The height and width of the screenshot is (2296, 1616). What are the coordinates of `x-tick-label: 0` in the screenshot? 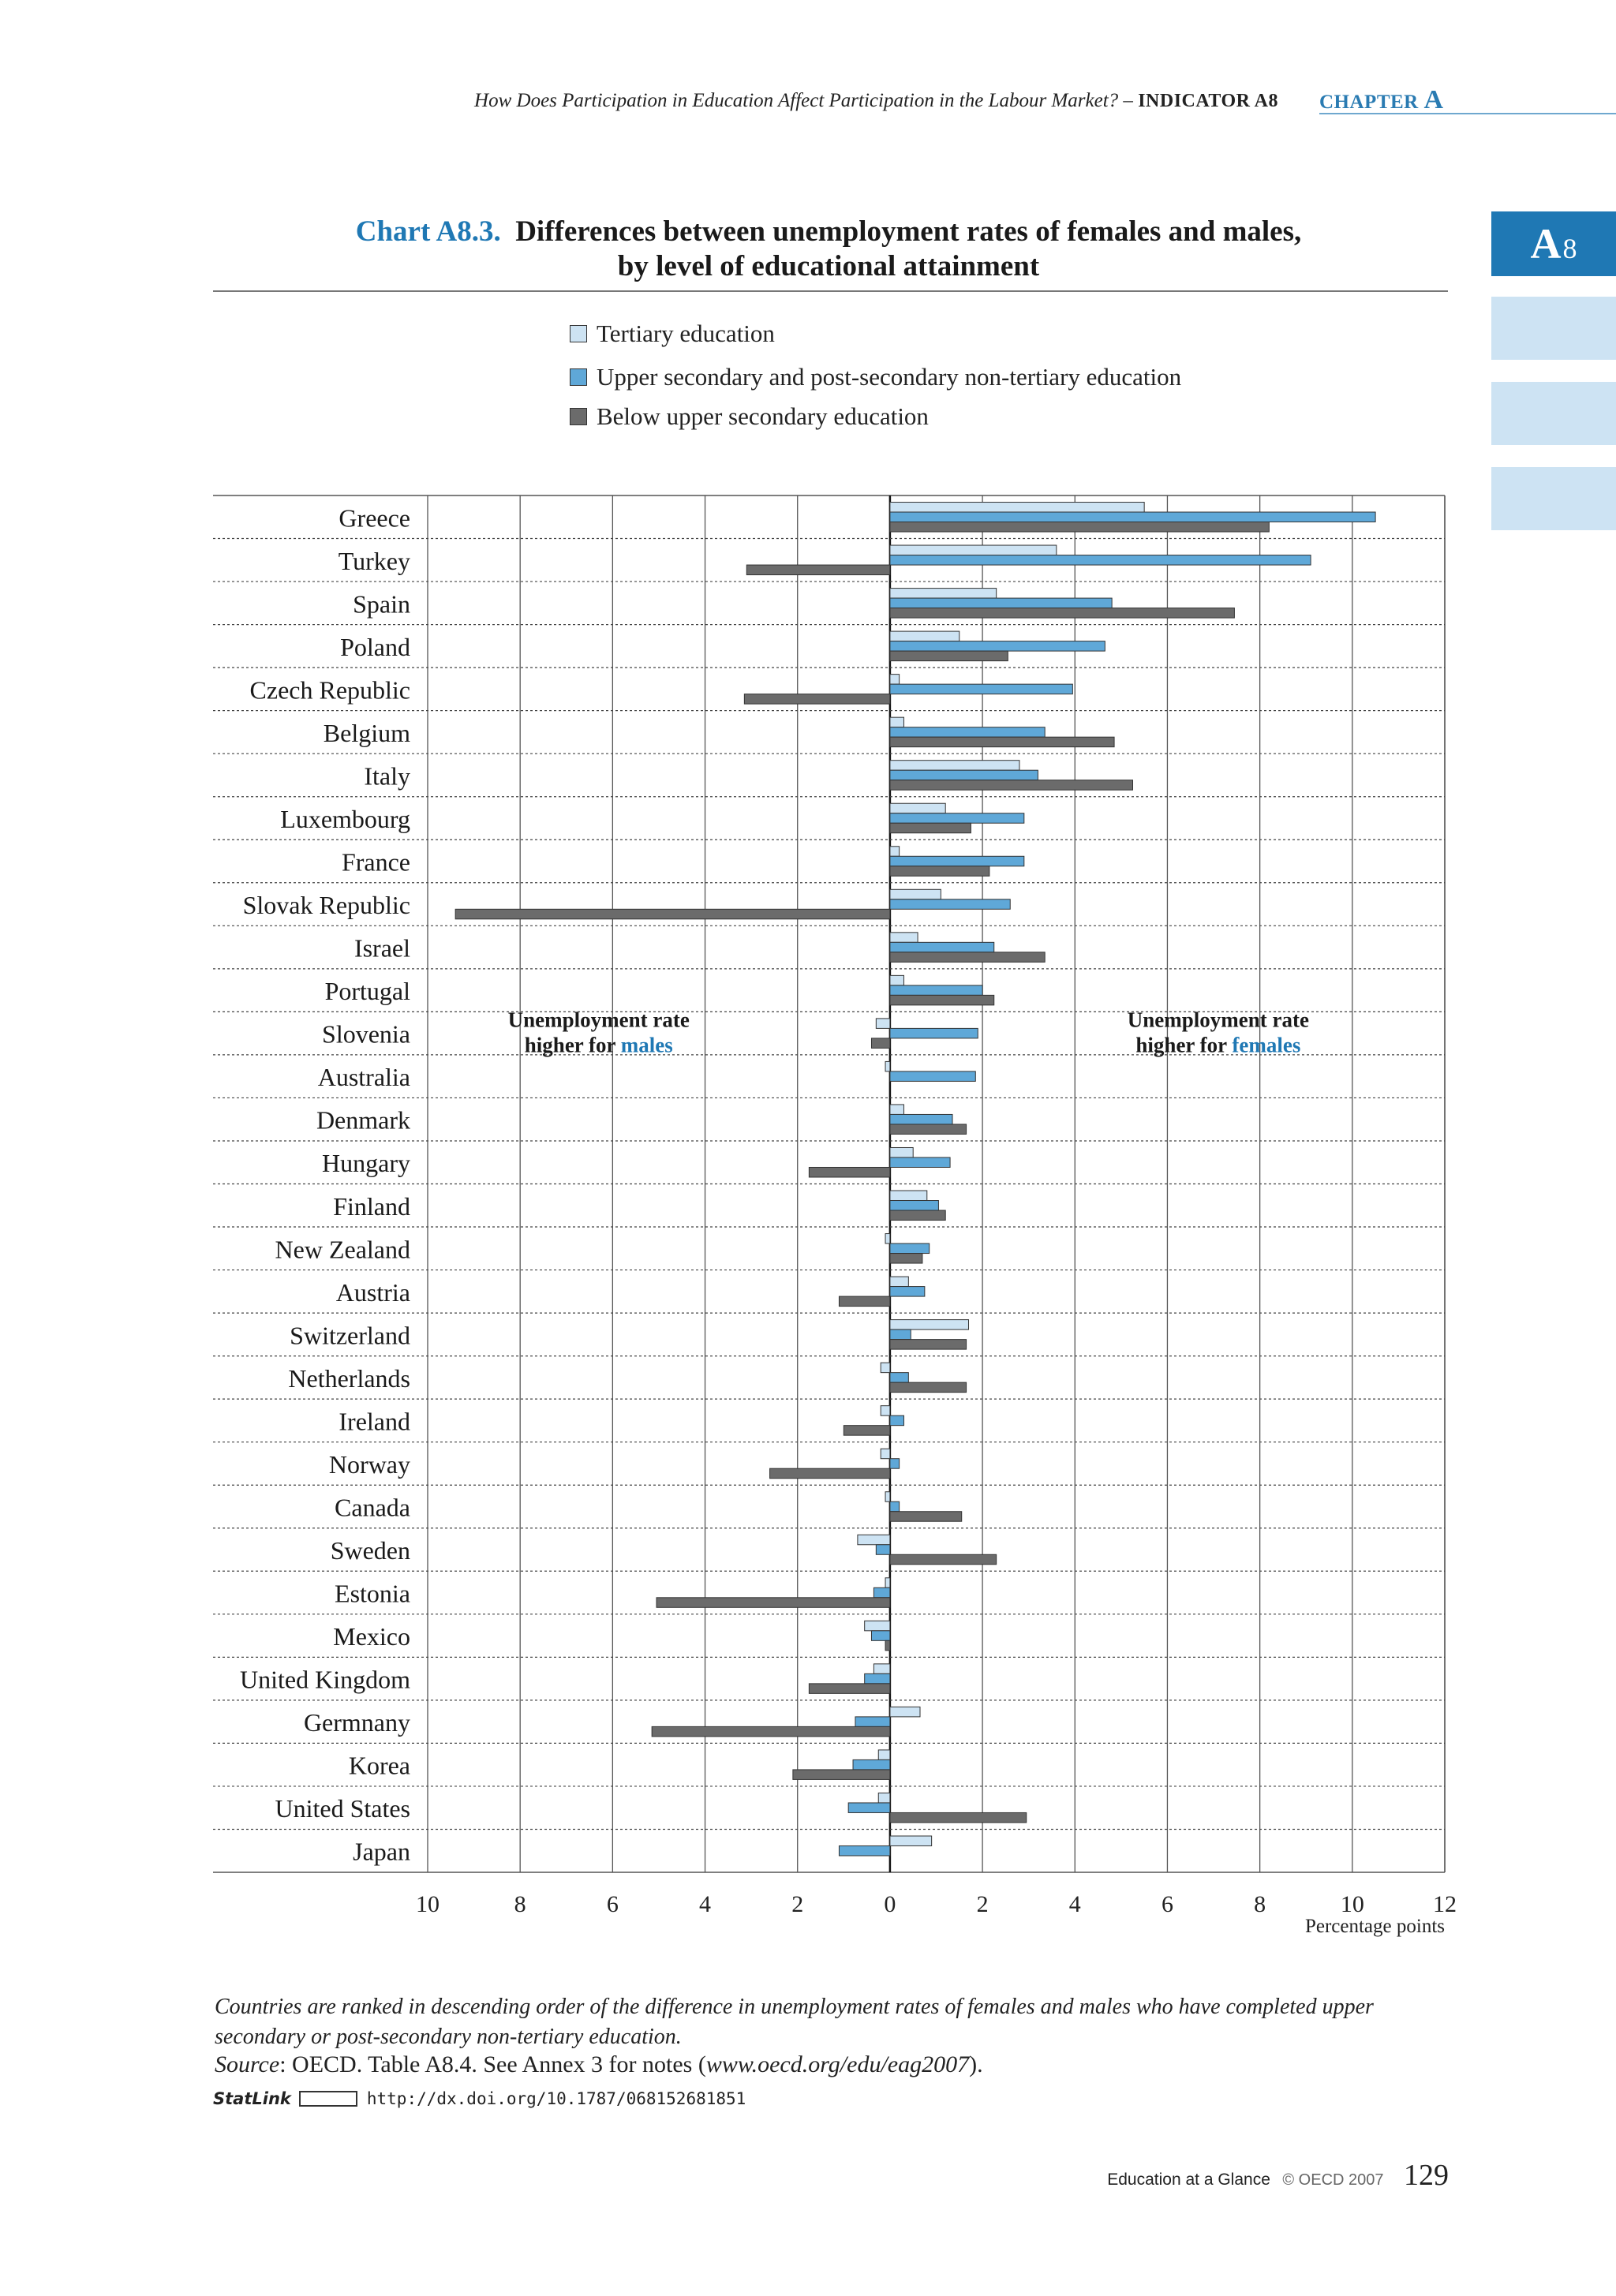 It's located at (890, 1904).